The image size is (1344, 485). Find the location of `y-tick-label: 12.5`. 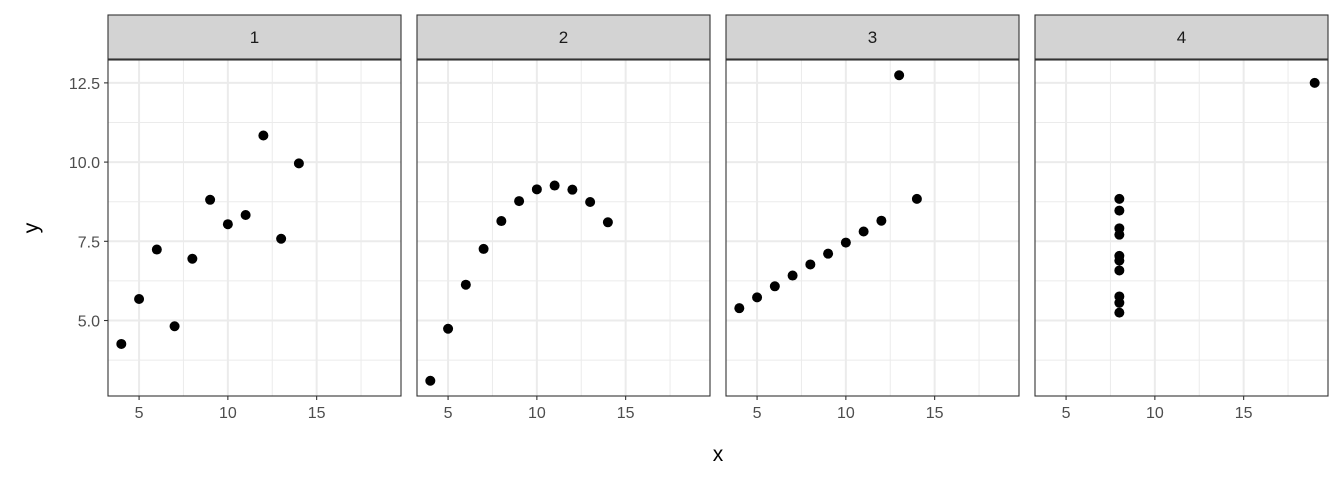

y-tick-label: 12.5 is located at coordinates (84, 84).